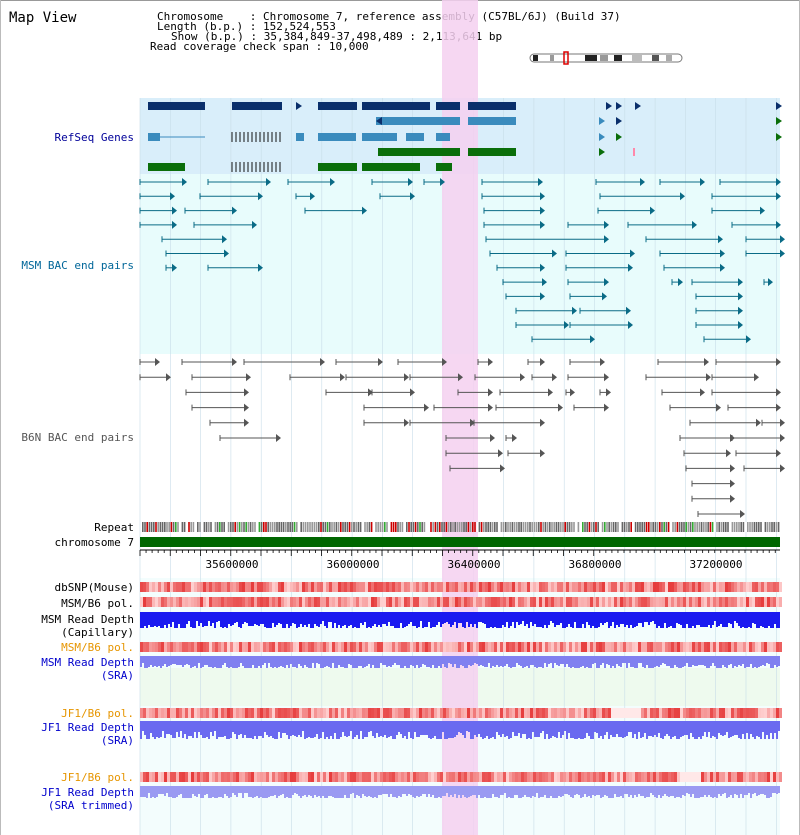 The height and width of the screenshot is (835, 800). What do you see at coordinates (77, 265) in the screenshot?
I see `track-label-msm-bac: MSM BAC end pairs` at bounding box center [77, 265].